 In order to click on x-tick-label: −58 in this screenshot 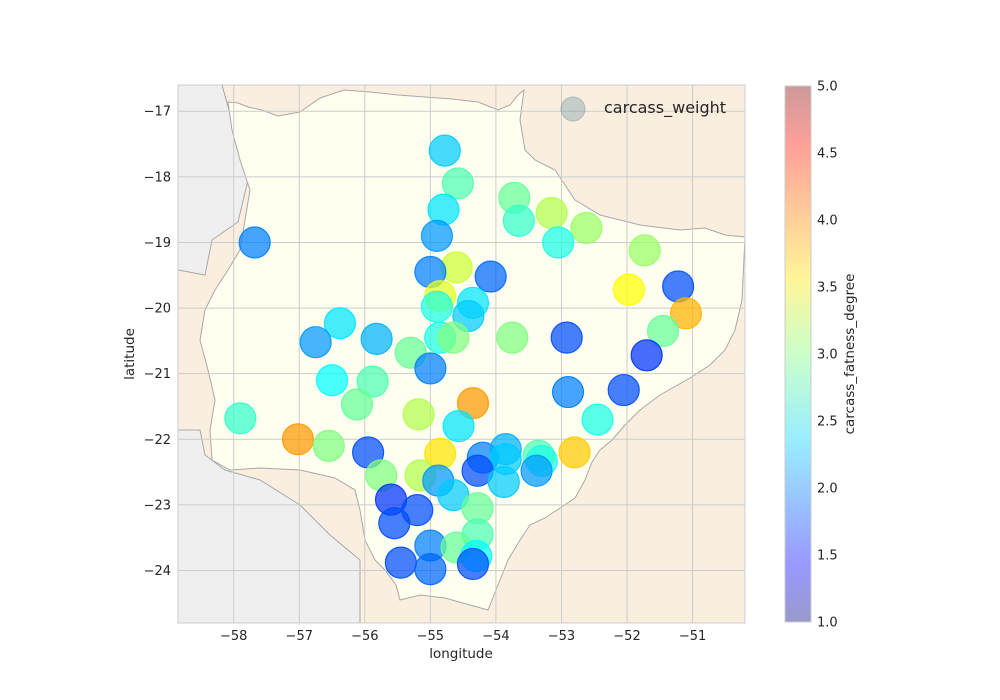, I will do `click(233, 636)`.